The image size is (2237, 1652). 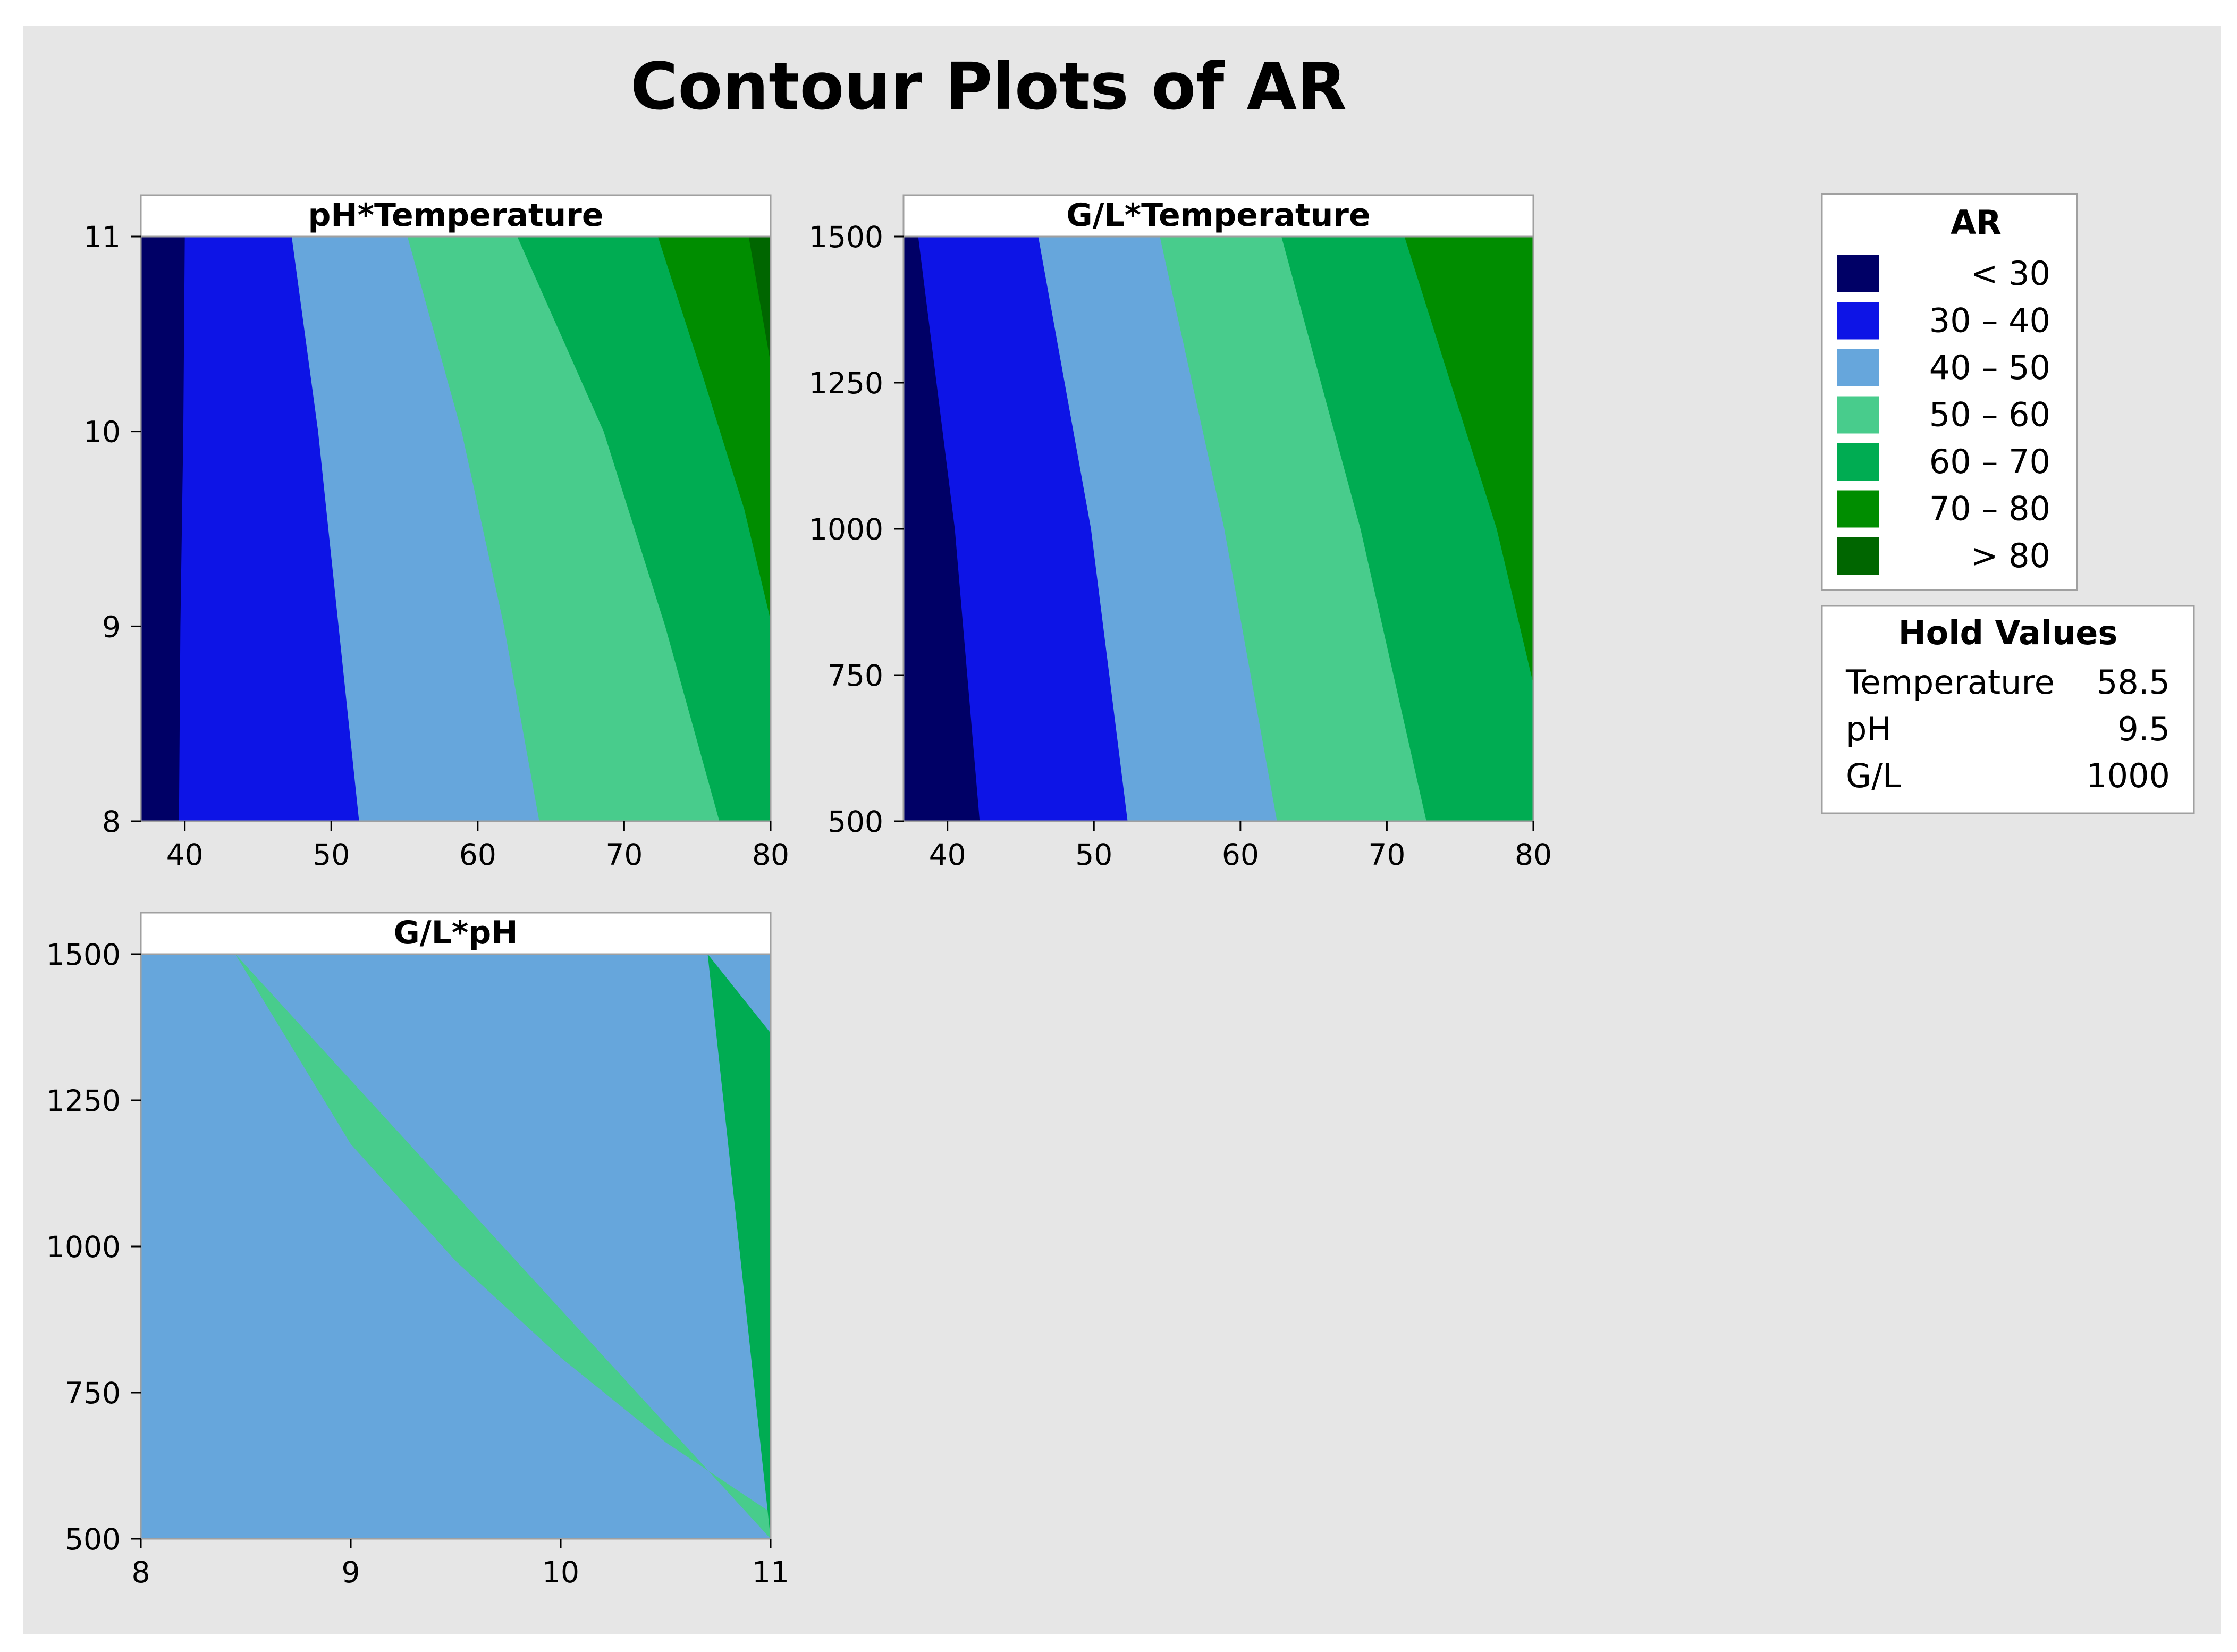 What do you see at coordinates (771, 1572) in the screenshot?
I see `x-tick-label: 11` at bounding box center [771, 1572].